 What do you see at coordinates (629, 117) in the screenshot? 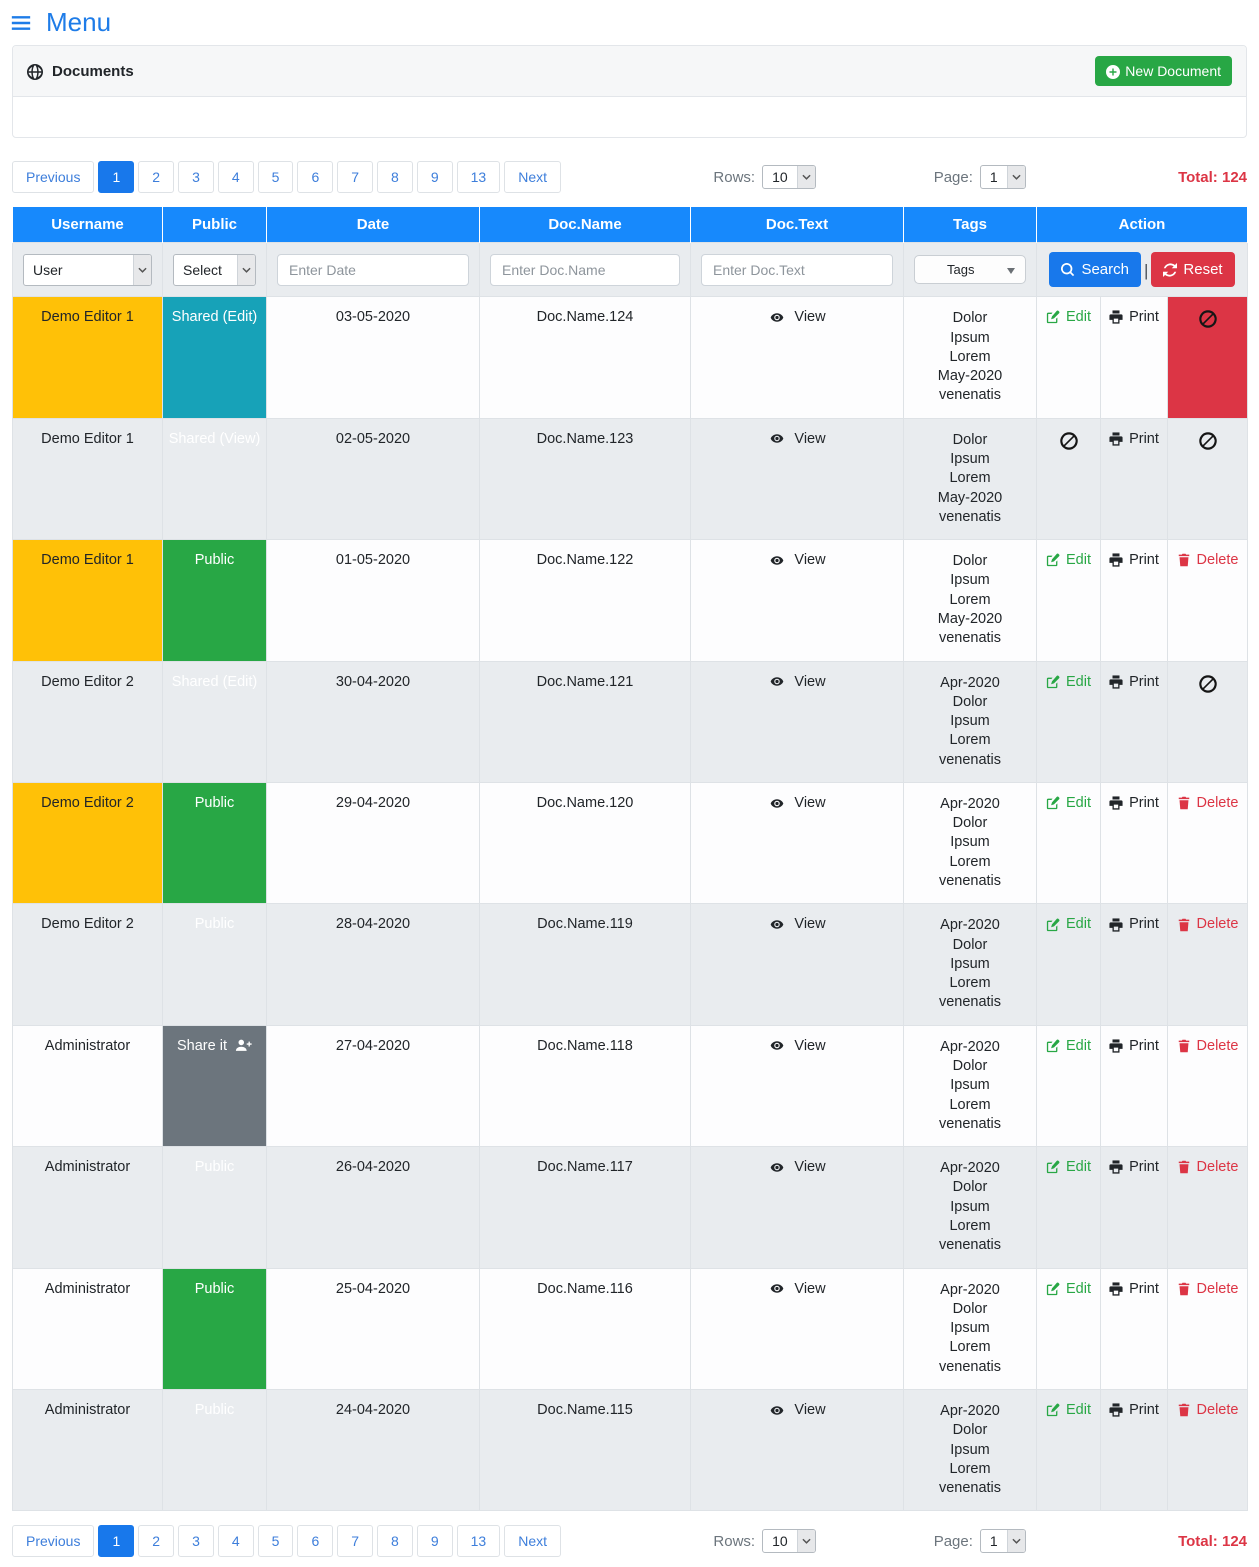
I see `documents-panel-body` at bounding box center [629, 117].